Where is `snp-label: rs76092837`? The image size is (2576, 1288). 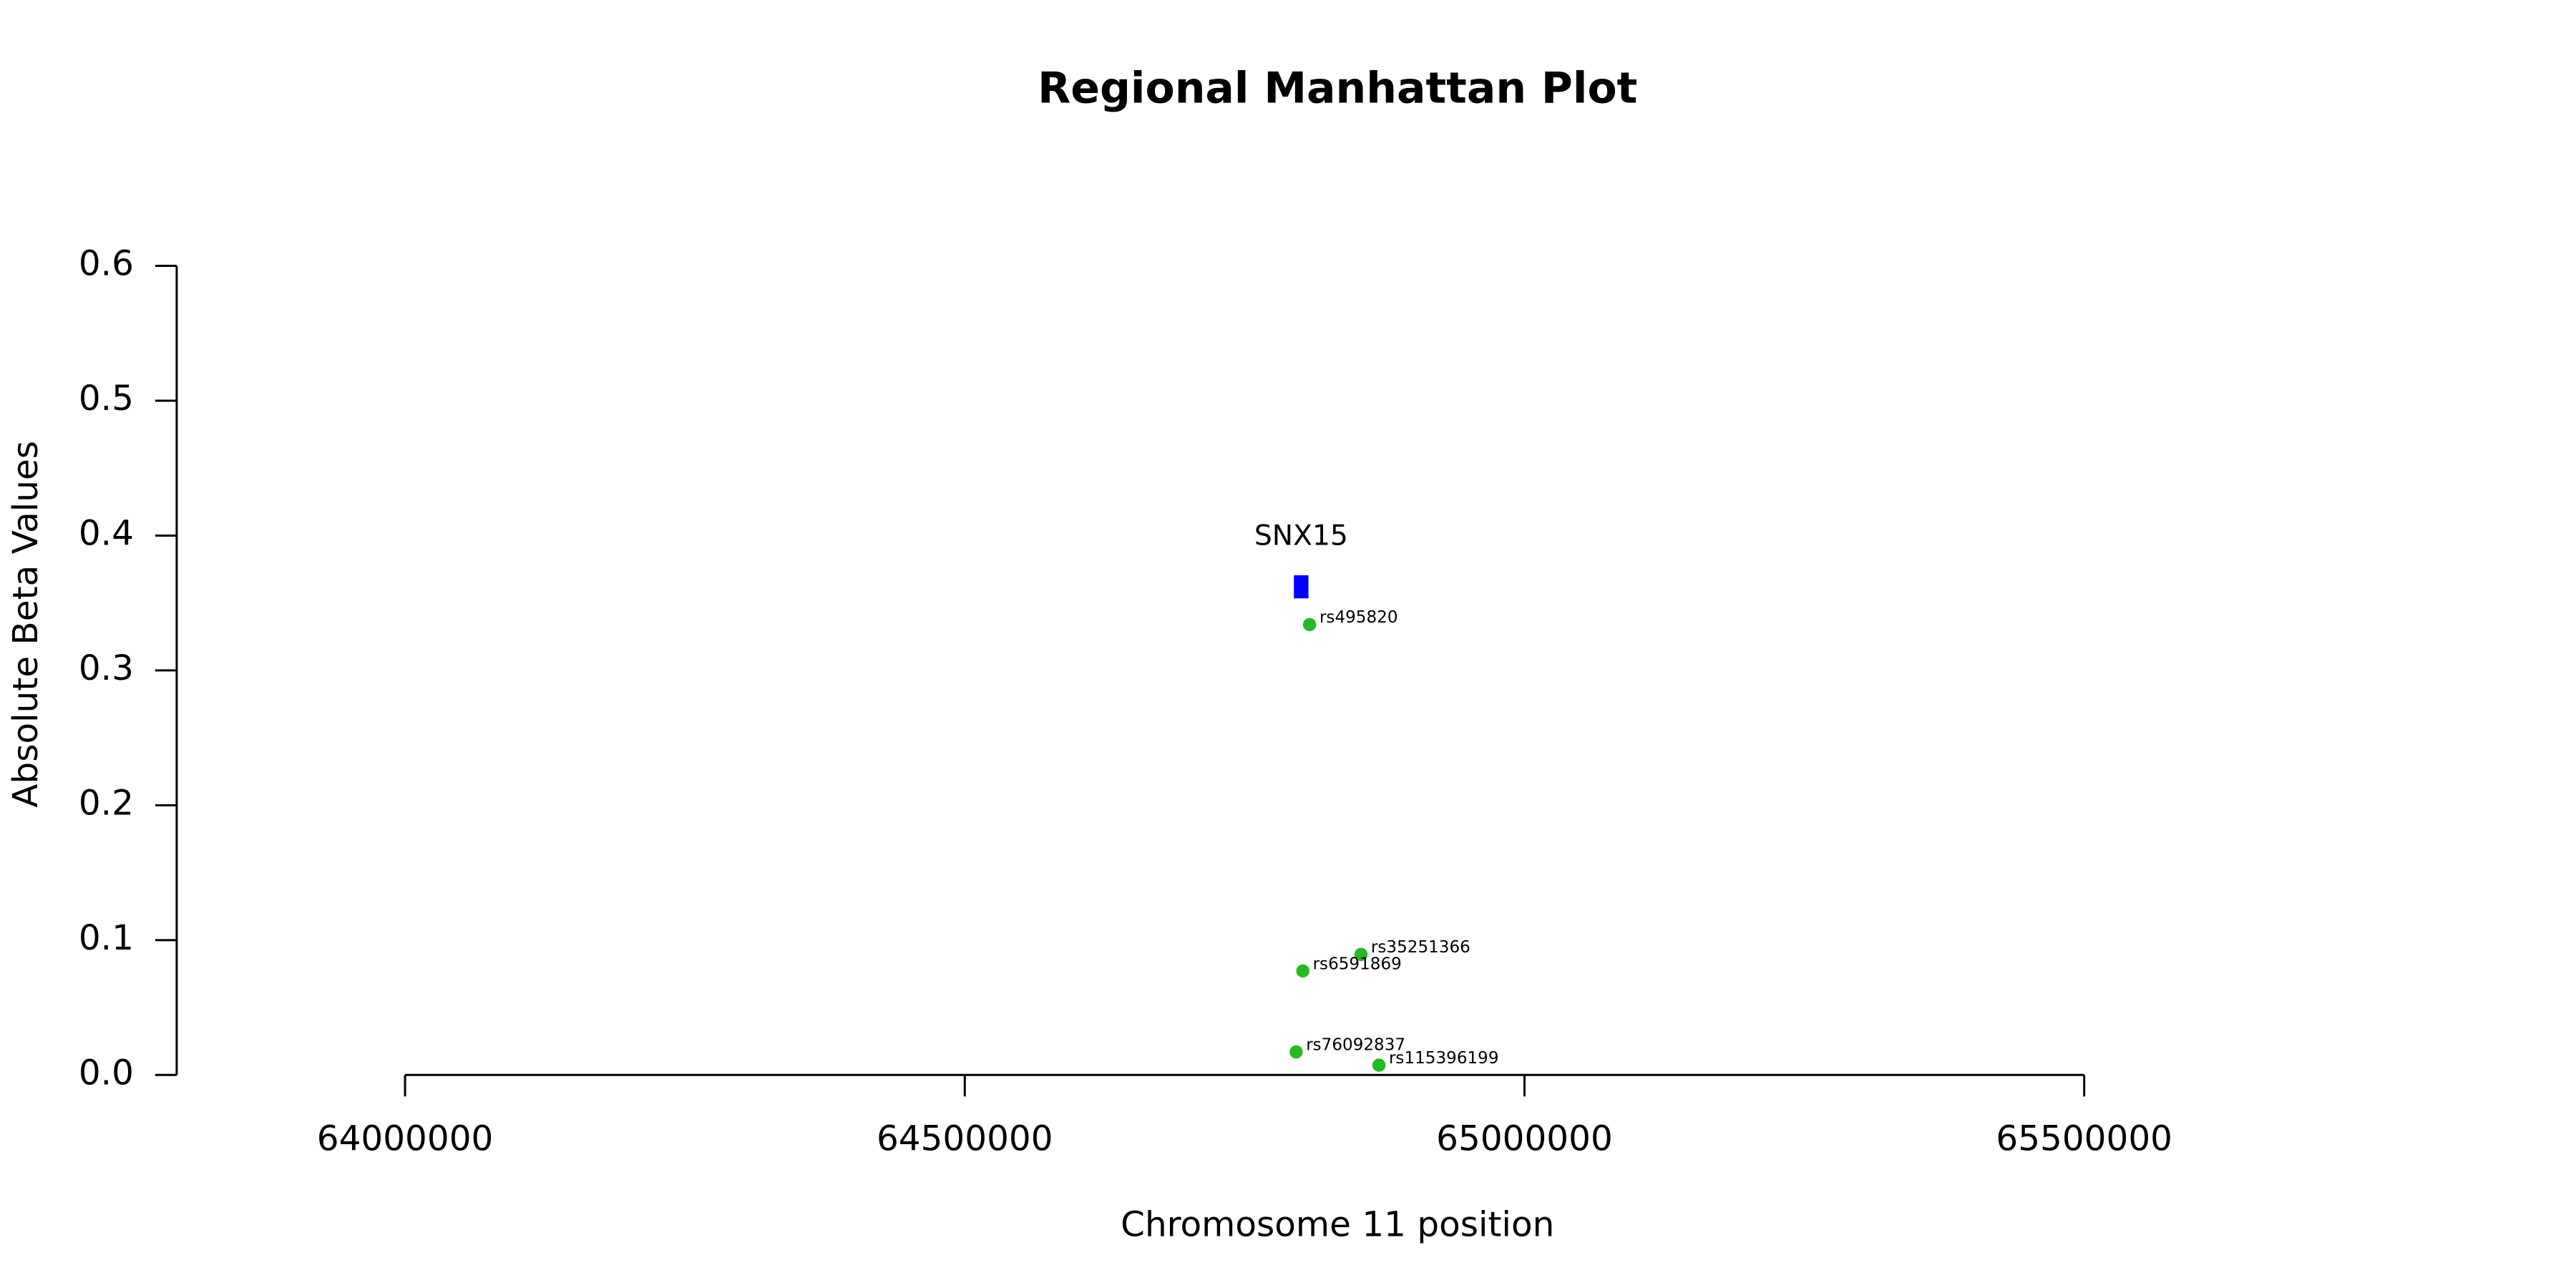 snp-label: rs76092837 is located at coordinates (1355, 1044).